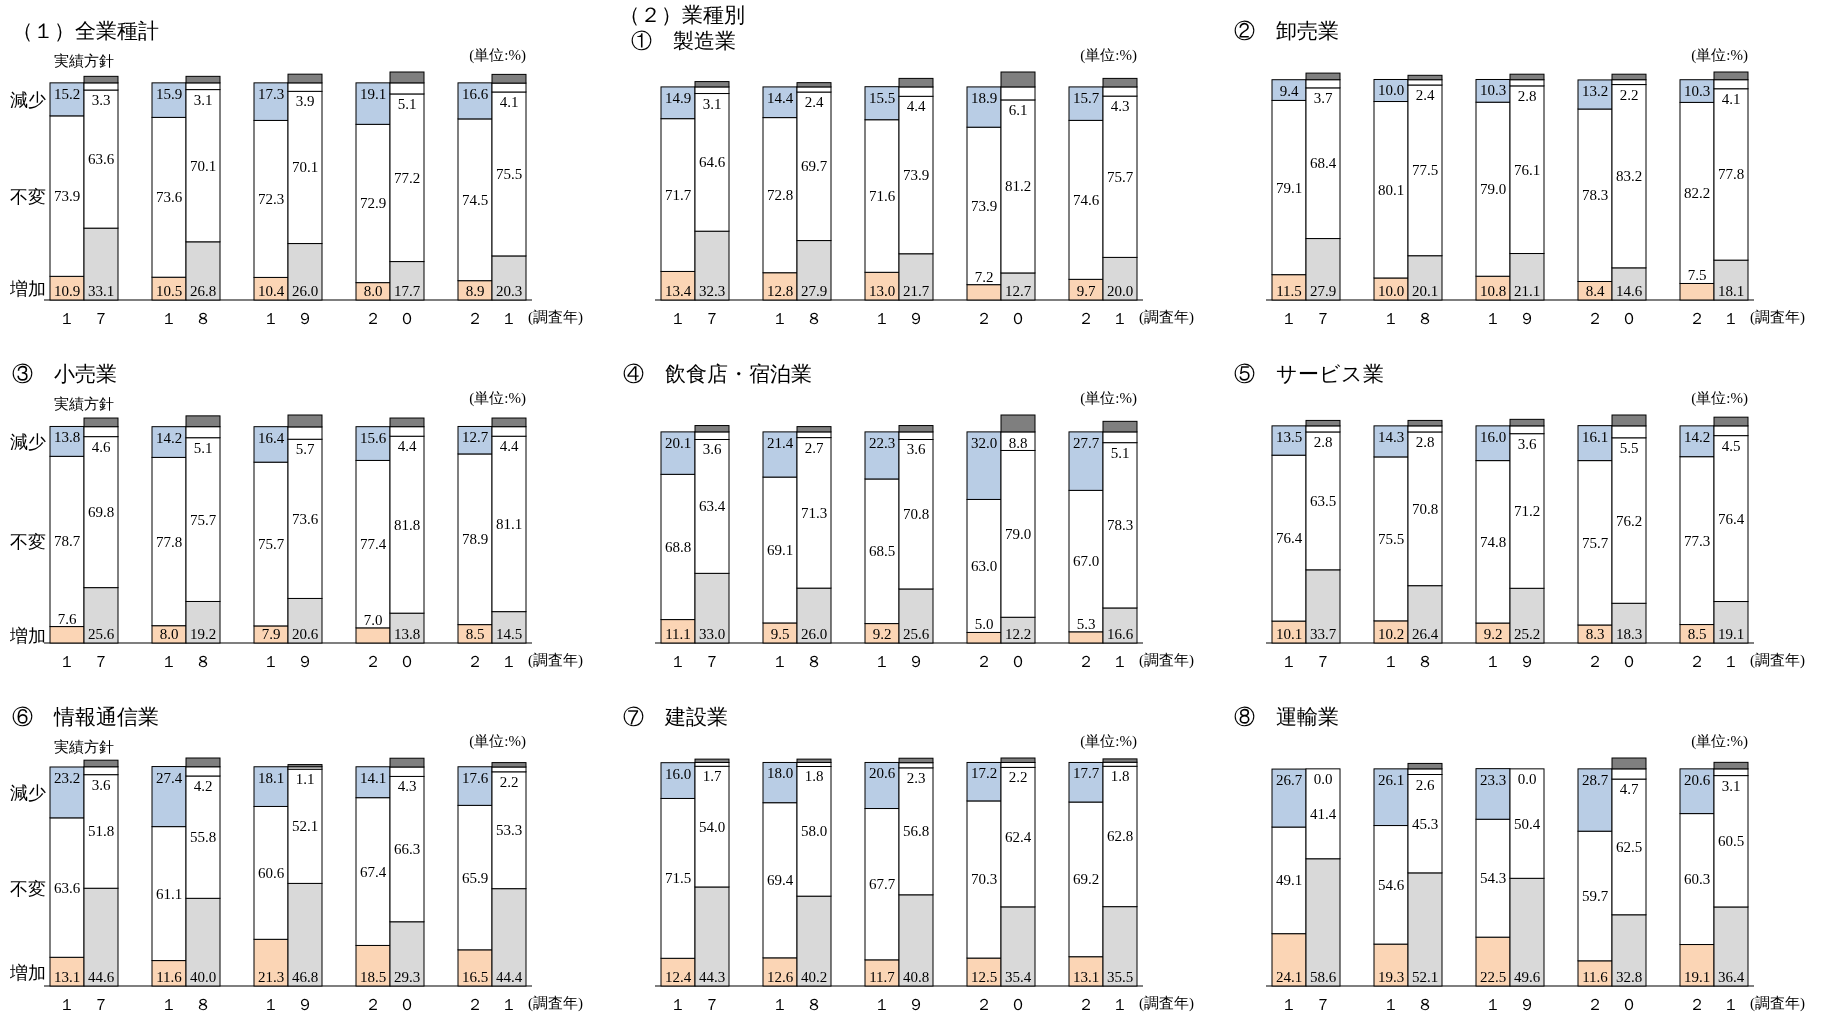  What do you see at coordinates (1289, 977) in the screenshot?
I see `data-label: 24.1` at bounding box center [1289, 977].